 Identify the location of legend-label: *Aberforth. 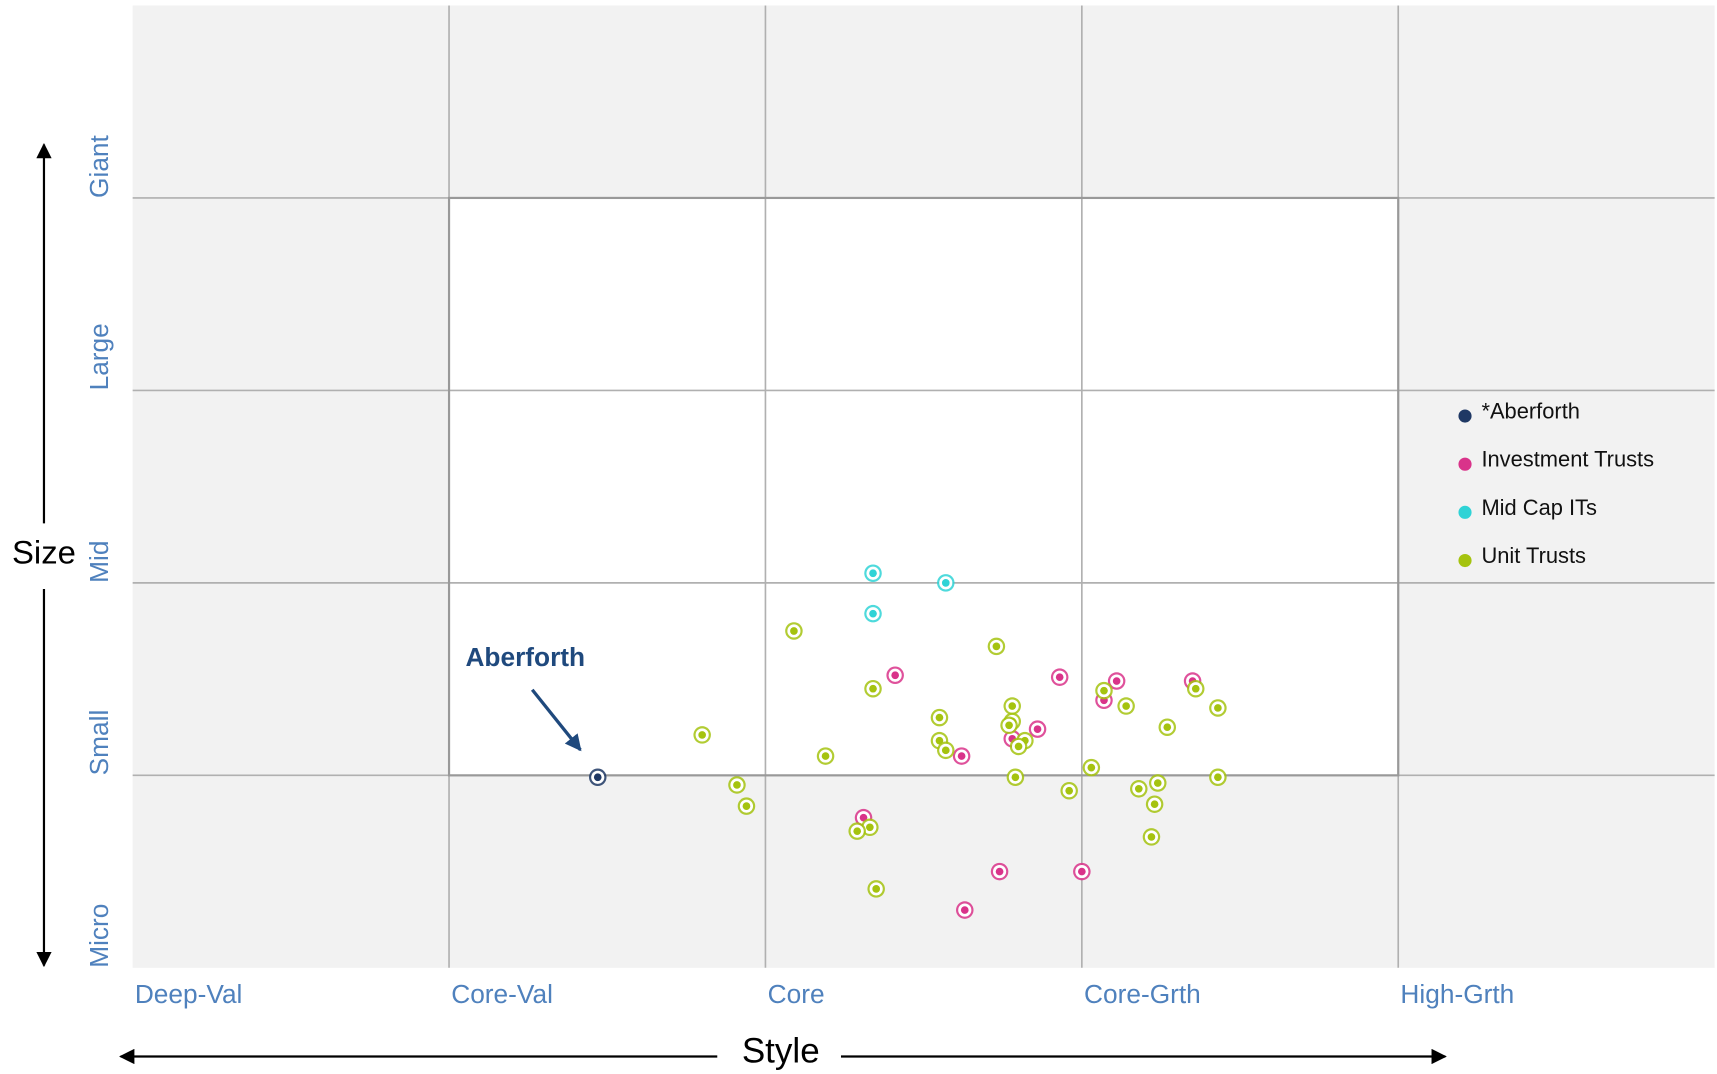
(1530, 411).